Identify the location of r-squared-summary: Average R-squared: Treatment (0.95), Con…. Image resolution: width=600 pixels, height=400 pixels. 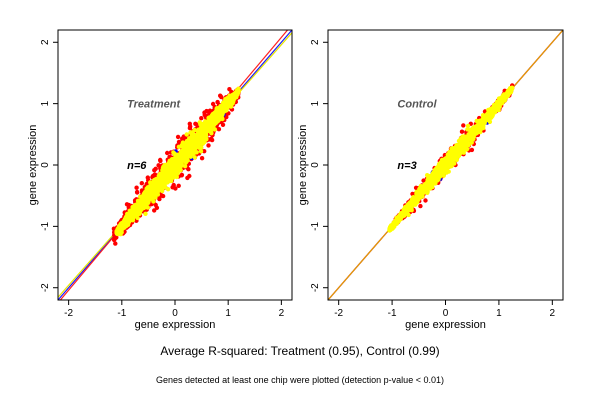
(299, 351).